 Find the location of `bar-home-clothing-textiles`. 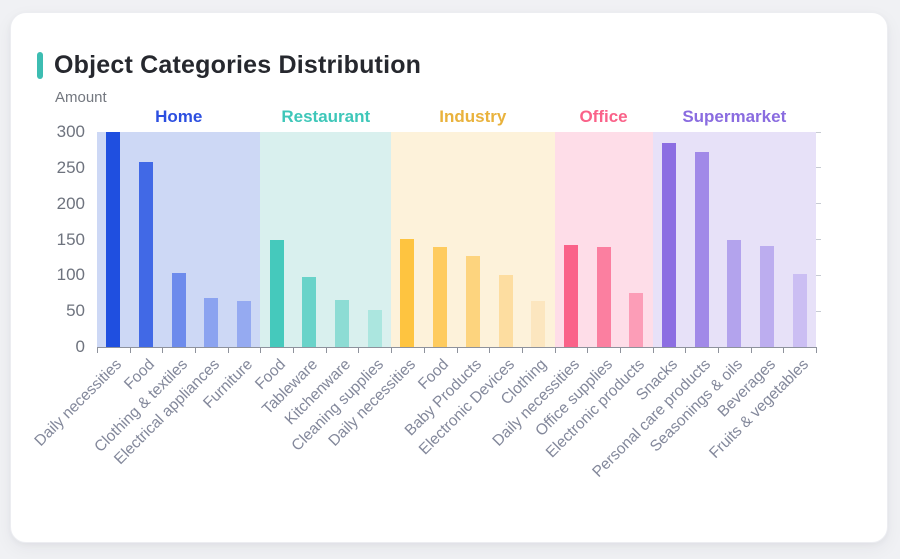

bar-home-clothing-textiles is located at coordinates (178, 310).